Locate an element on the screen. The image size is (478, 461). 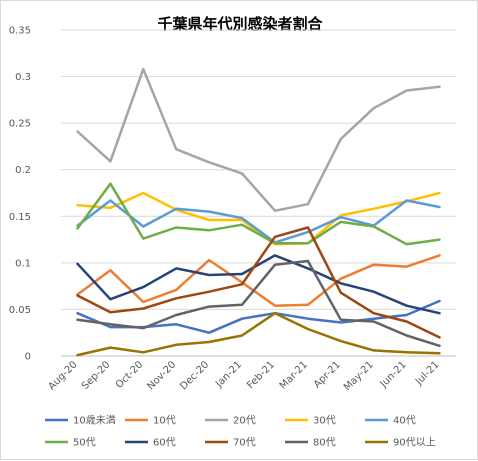
x-tick-label: Nov-20 is located at coordinates (161, 375).